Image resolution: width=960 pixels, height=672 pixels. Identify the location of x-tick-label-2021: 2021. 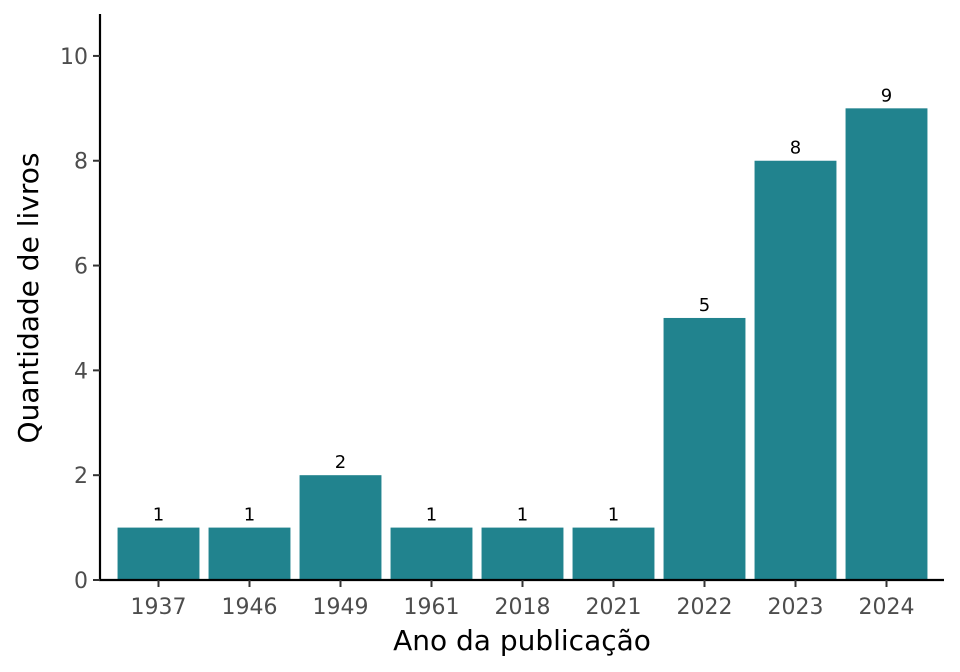
(614, 607).